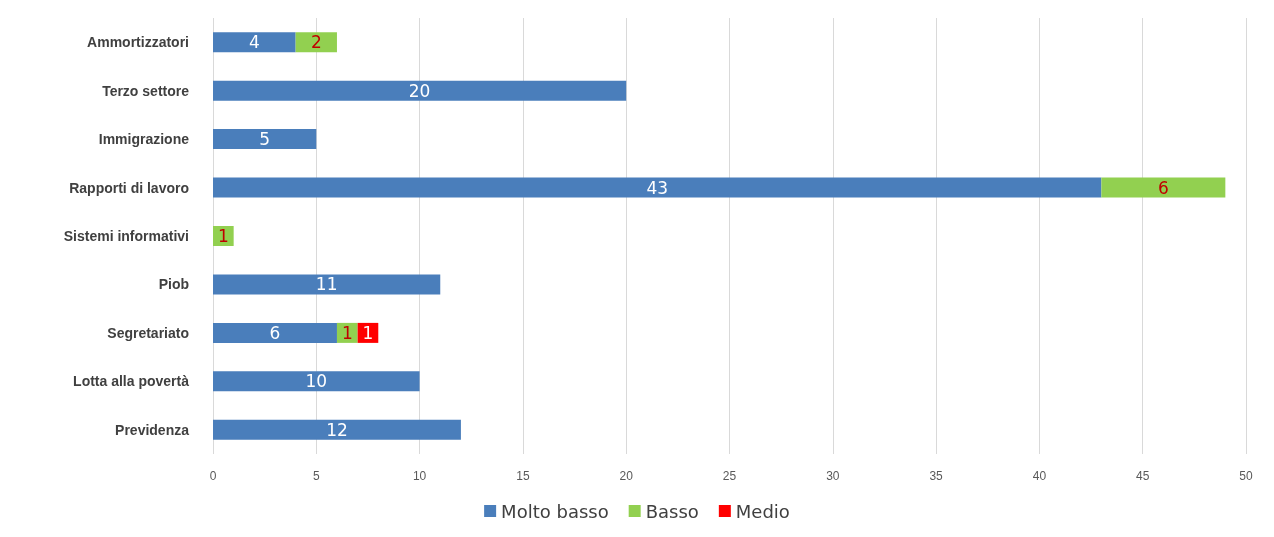 Image resolution: width=1274 pixels, height=537 pixels. I want to click on legend-label: Molto basso, so click(555, 511).